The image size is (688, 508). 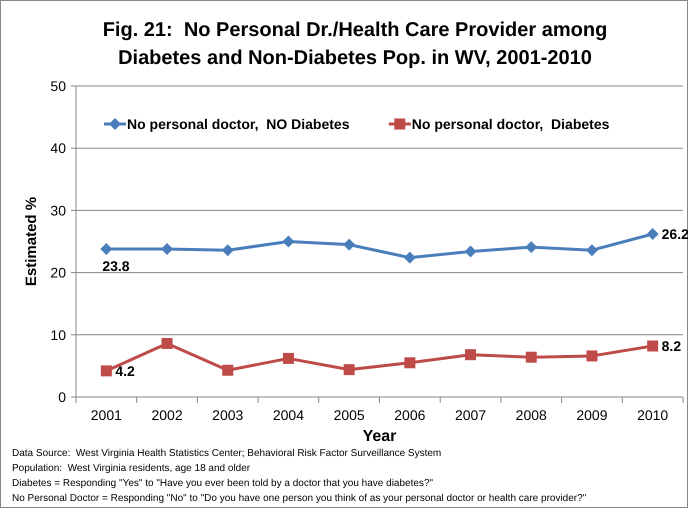 I want to click on text: Population: West Virginia residents, age 18 and older, so click(x=131, y=468).